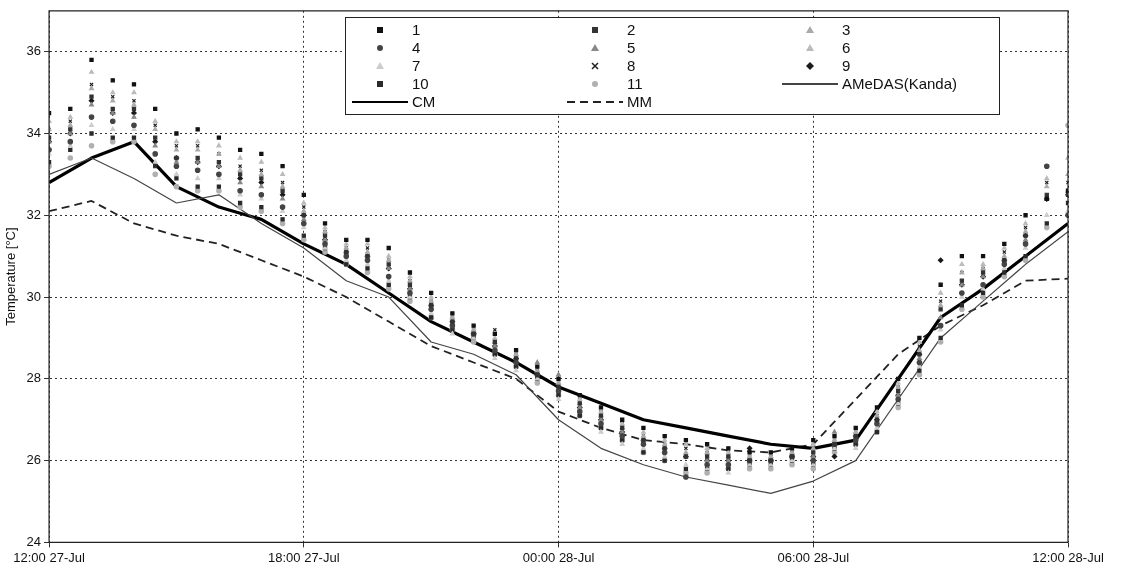 The height and width of the screenshot is (569, 1123). What do you see at coordinates (416, 66) in the screenshot?
I see `legend-label: 7` at bounding box center [416, 66].